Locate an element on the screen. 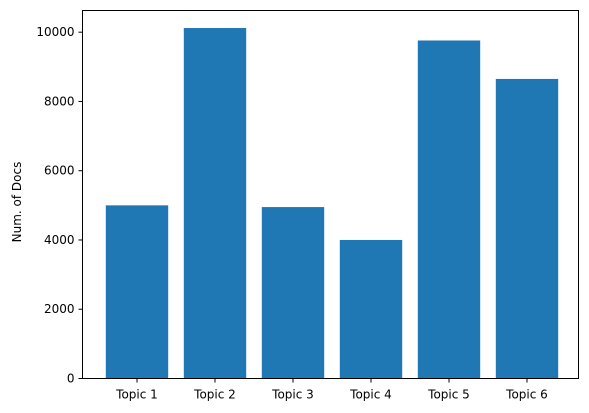 This screenshot has width=589, height=413. y-tick-label: 10000 is located at coordinates (55, 32).